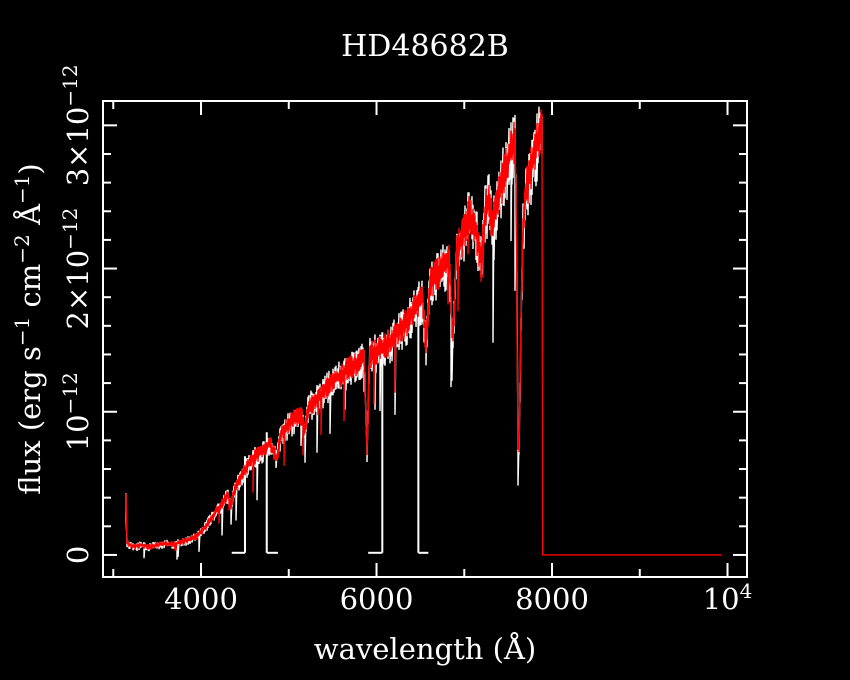  What do you see at coordinates (76, 269) in the screenshot?
I see `y-tick-label: 2×10−12` at bounding box center [76, 269].